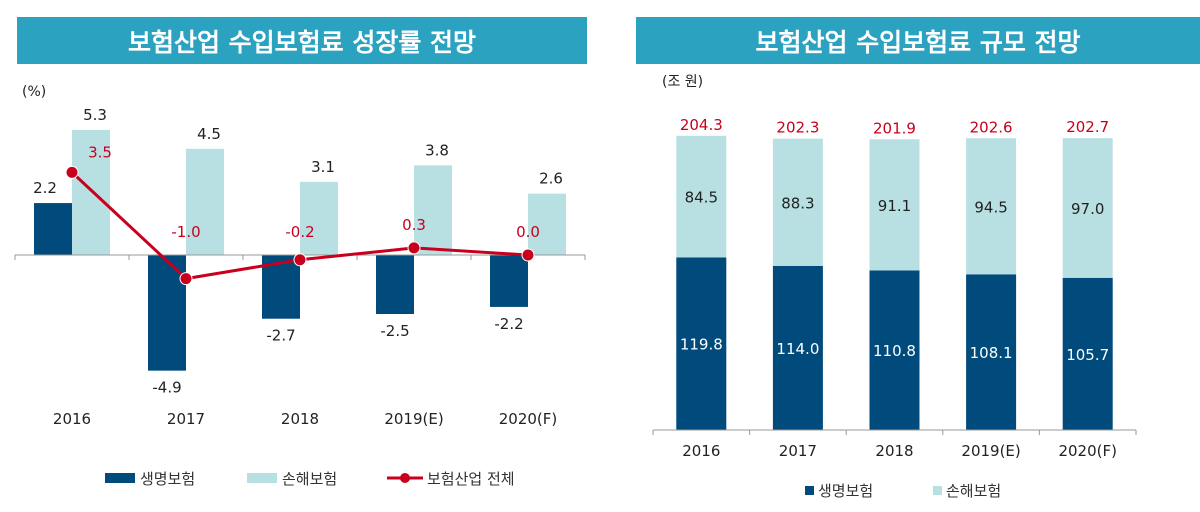  I want to click on nonlife-value-label: 94.5, so click(990, 207).